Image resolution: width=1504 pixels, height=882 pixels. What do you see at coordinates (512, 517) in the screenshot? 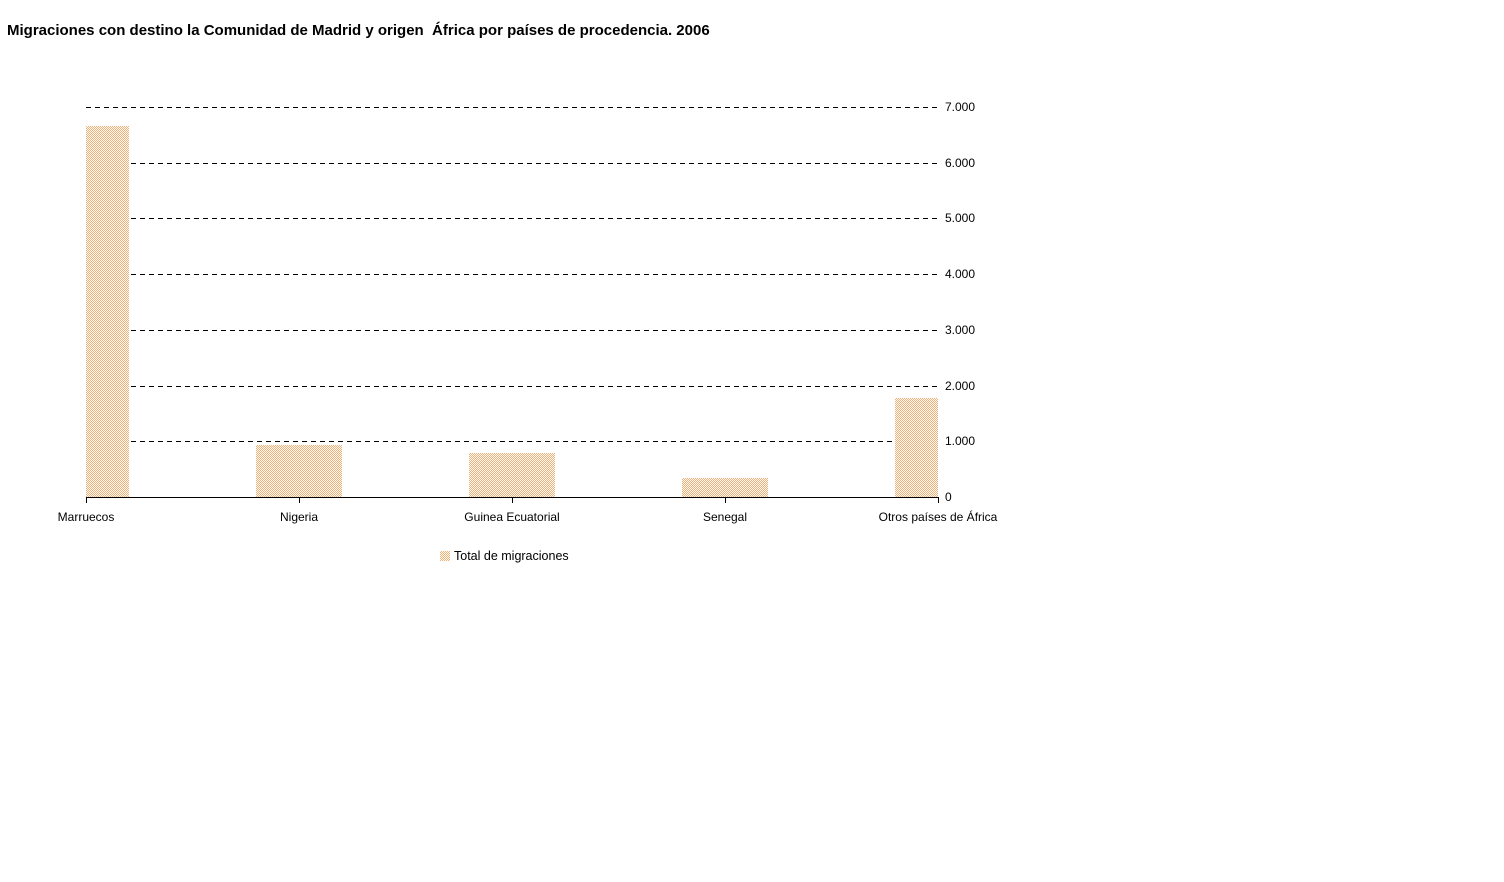
I see `x-axis-category-label: Guinea Ecuatorial` at bounding box center [512, 517].